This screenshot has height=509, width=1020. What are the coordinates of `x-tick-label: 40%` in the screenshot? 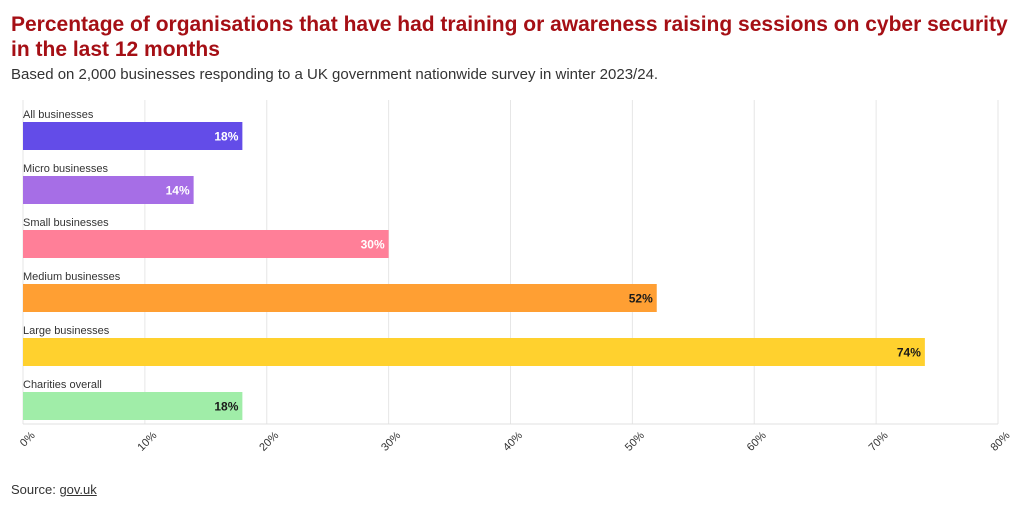 It's located at (513, 441).